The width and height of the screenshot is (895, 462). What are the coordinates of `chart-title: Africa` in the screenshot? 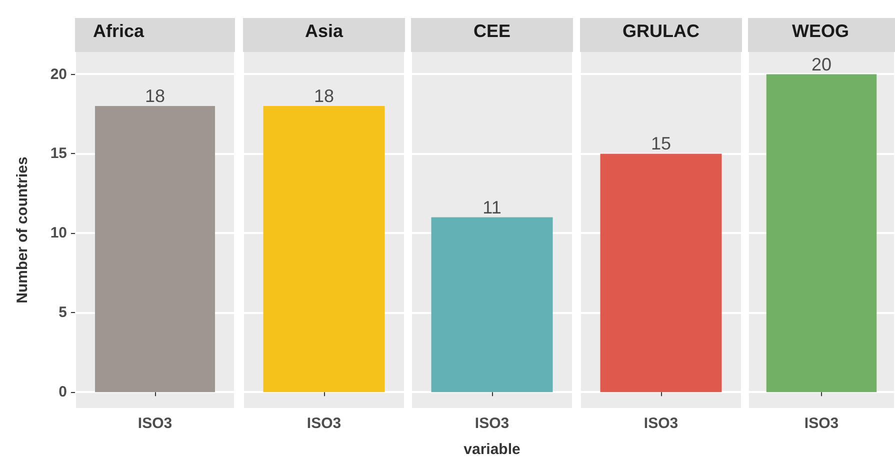 It's located at (118, 31).